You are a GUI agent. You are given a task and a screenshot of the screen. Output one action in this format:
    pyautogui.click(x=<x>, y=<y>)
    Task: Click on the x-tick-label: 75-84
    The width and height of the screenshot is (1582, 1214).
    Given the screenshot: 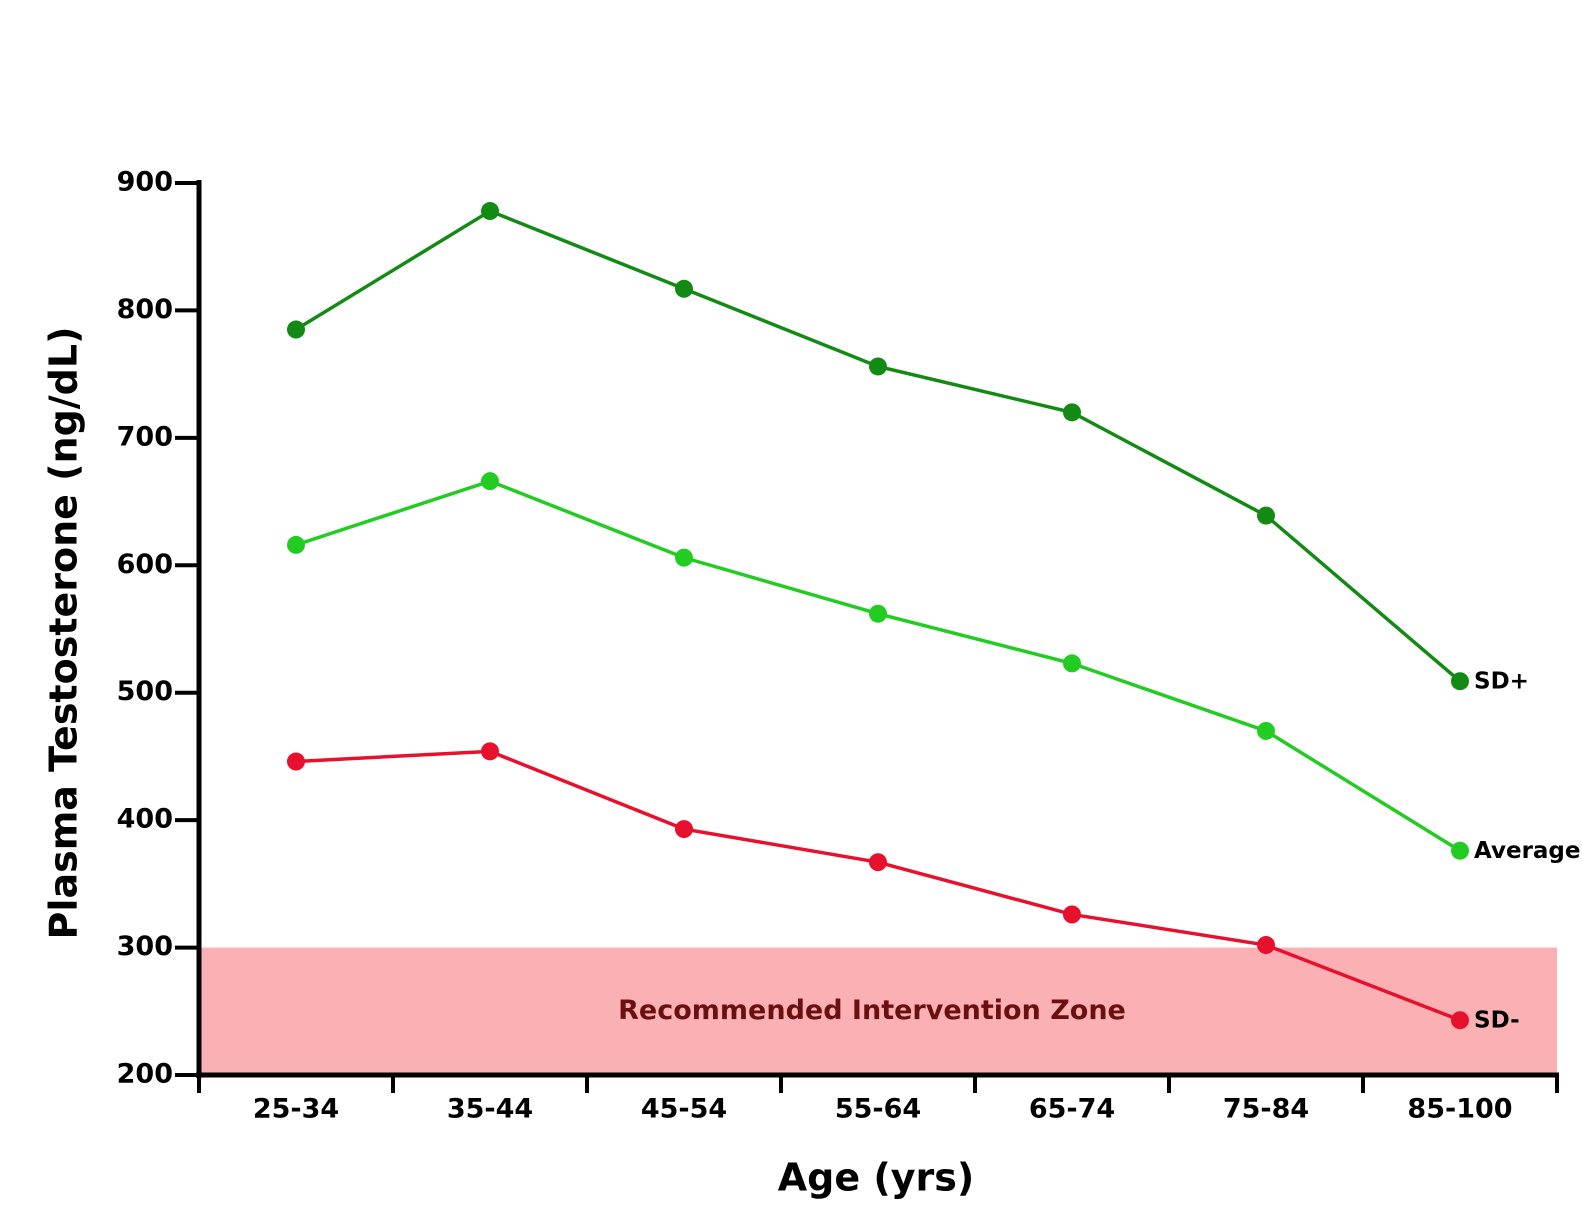 What is the action you would take?
    pyautogui.click(x=1266, y=1109)
    